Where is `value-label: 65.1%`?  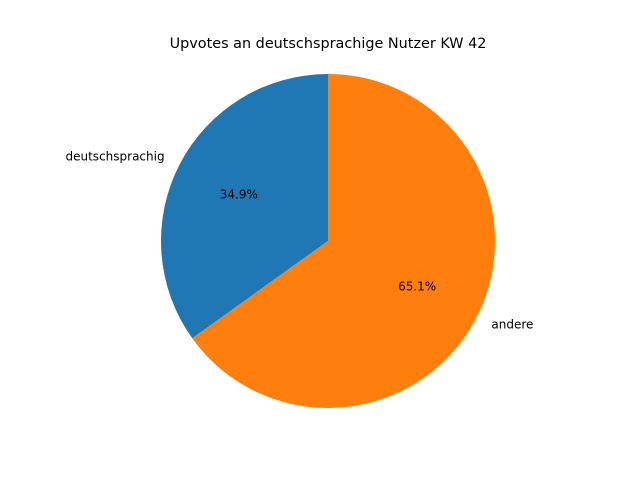 value-label: 65.1% is located at coordinates (417, 286).